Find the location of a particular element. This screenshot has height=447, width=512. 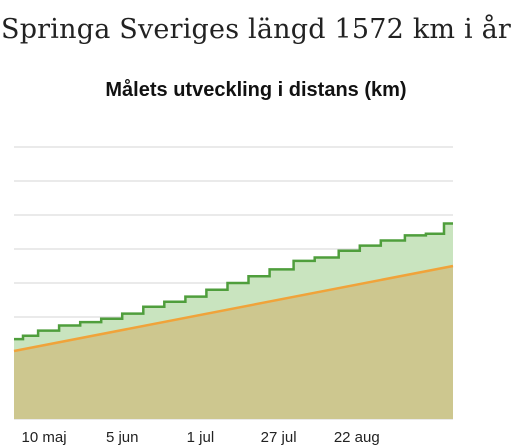

x-tick-label: 22 aug is located at coordinates (357, 437).